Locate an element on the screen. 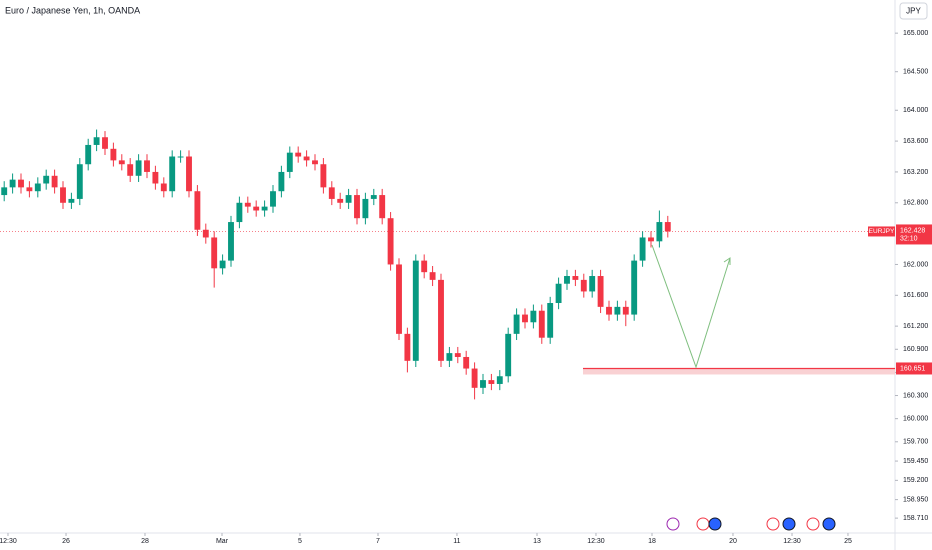 The width and height of the screenshot is (932, 550). y-tick-label: 161.600 is located at coordinates (915, 295).